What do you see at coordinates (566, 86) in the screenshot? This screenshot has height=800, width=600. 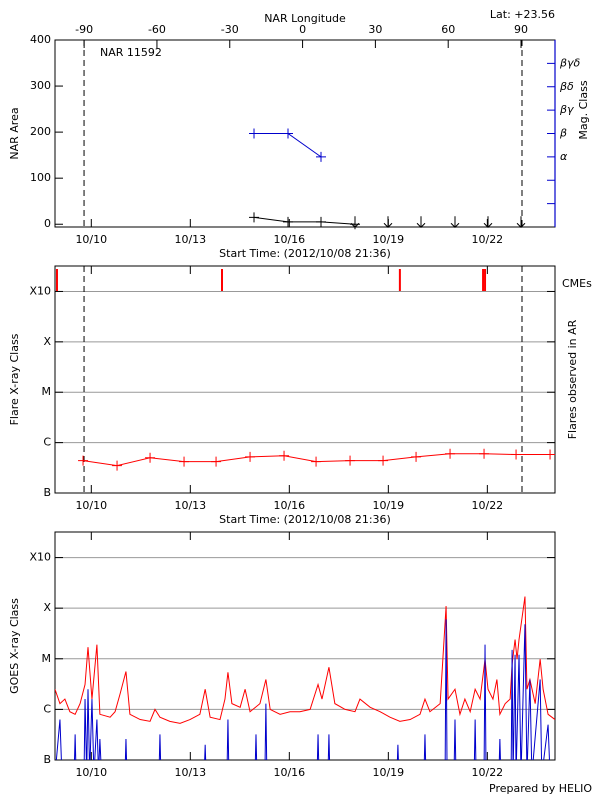 I see `y2-tick-label: βδ` at bounding box center [566, 86].